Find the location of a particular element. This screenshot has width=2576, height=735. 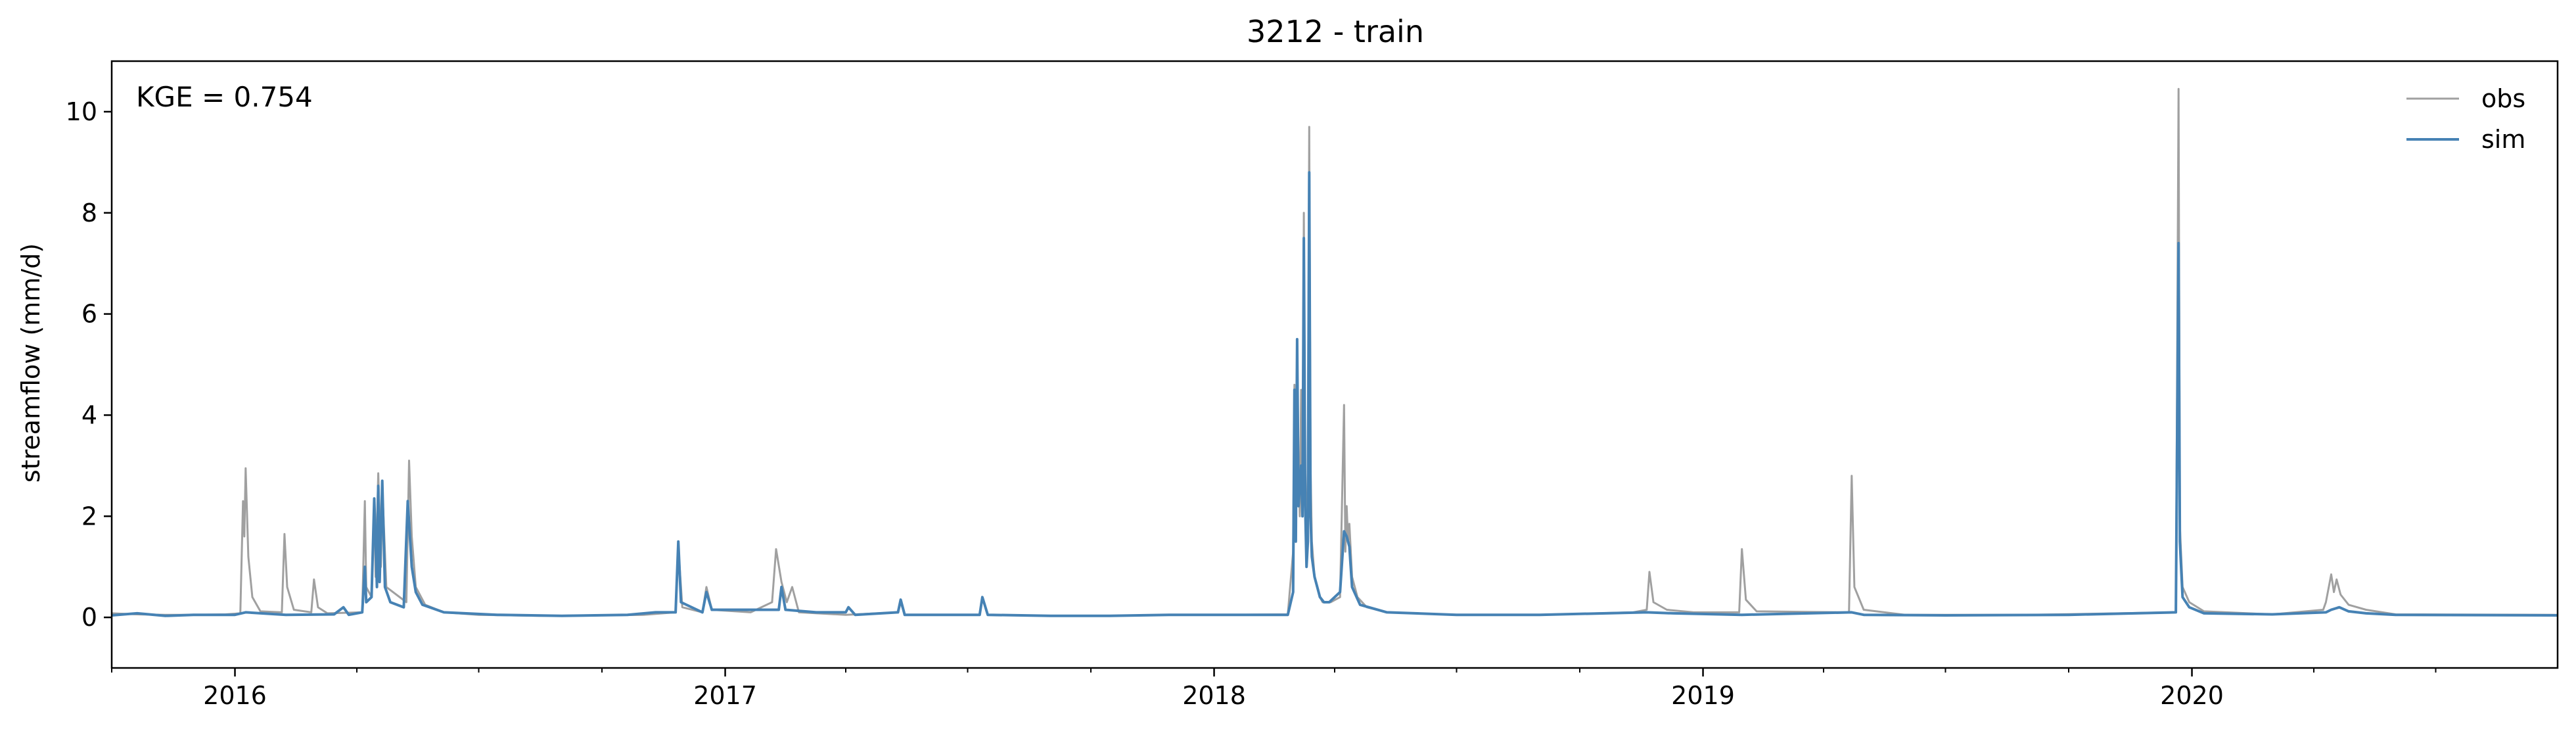

y-axis-ticks: 0 2 4 6 8 10 is located at coordinates (89, 364).